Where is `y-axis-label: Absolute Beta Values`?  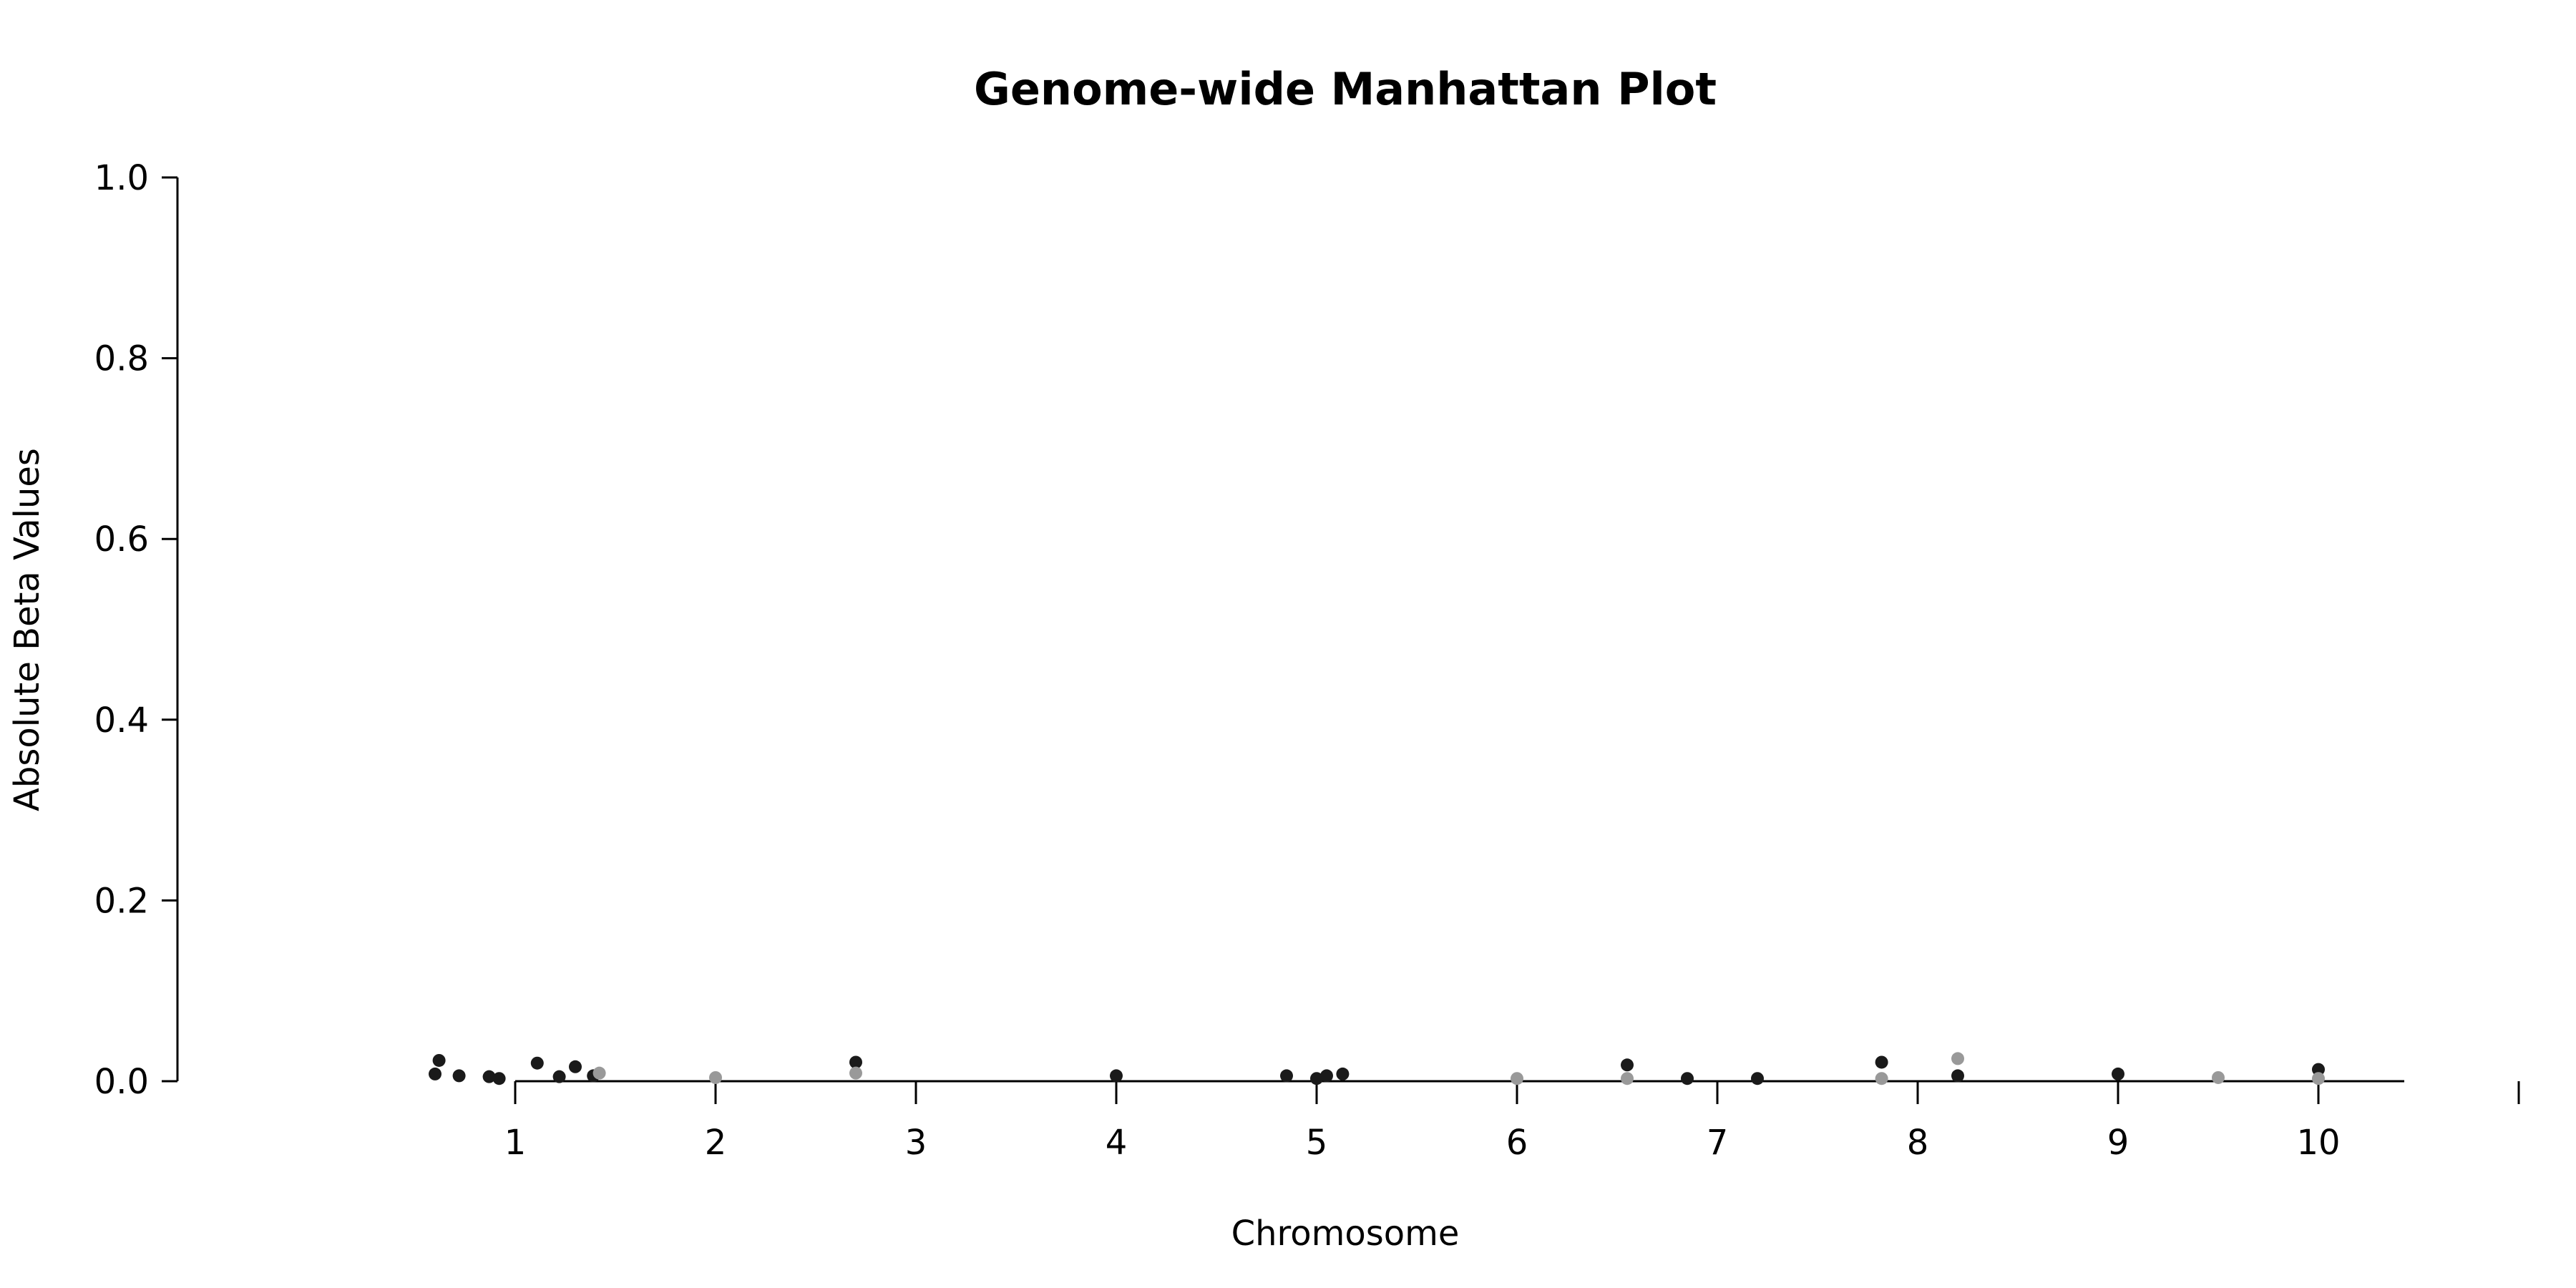
y-axis-label: Absolute Beta Values is located at coordinates (27, 629).